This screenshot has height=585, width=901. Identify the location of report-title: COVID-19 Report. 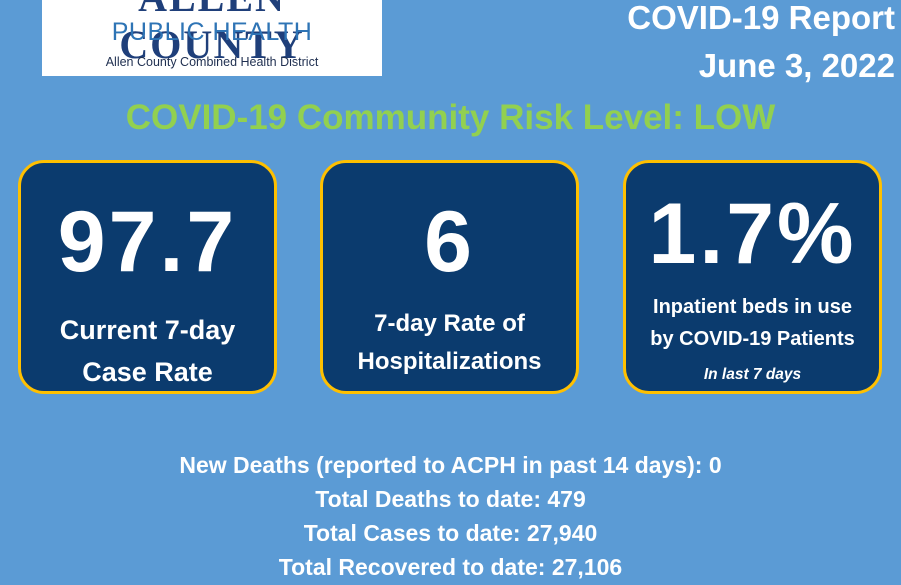
(761, 18).